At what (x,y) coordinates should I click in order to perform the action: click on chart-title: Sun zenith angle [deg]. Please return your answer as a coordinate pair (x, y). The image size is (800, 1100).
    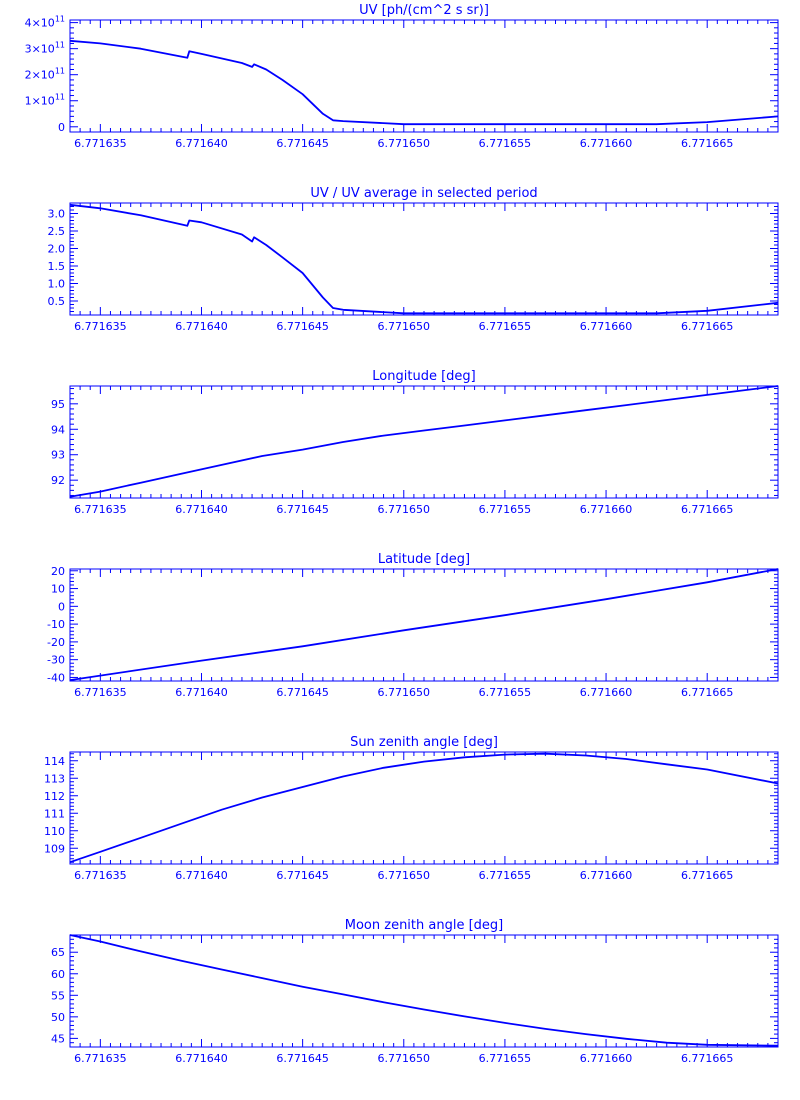
    Looking at the image, I should click on (424, 742).